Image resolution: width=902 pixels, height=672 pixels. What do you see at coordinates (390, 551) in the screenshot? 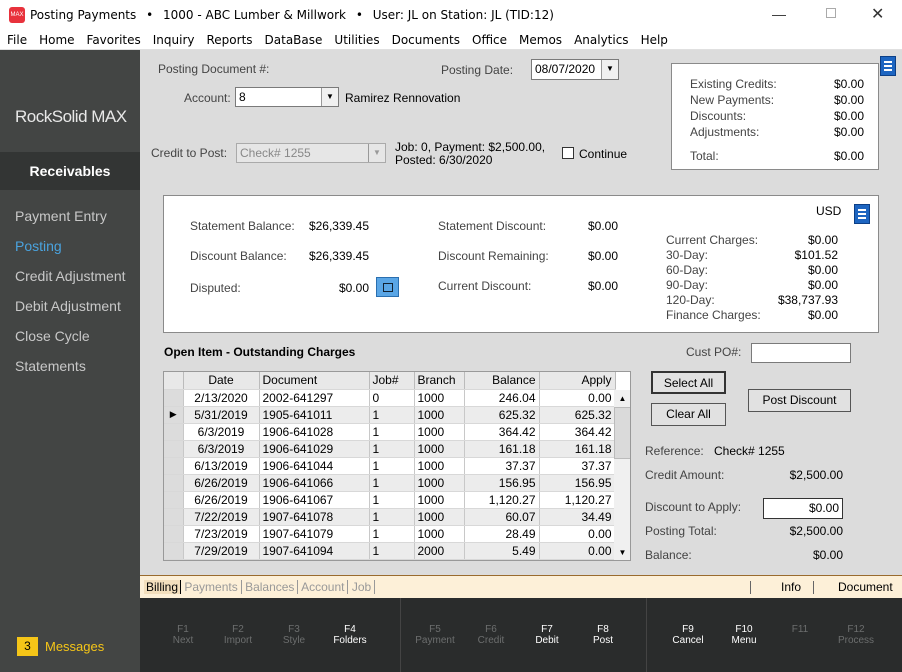
I see `table-row: 7/29/2019 1907-641094 1 2000 5.49 0.00` at bounding box center [390, 551].